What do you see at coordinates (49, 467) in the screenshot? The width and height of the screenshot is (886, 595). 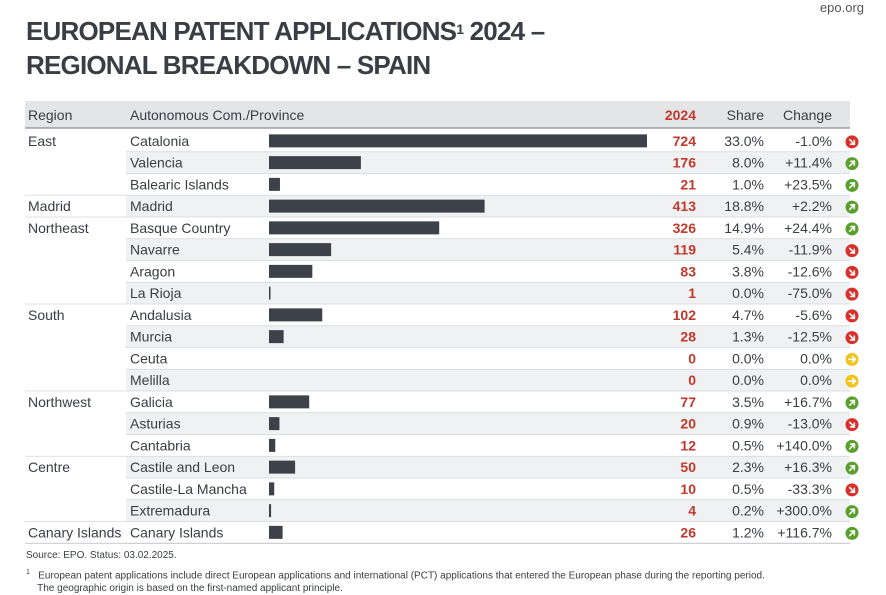 I see `region-label: Centre` at bounding box center [49, 467].